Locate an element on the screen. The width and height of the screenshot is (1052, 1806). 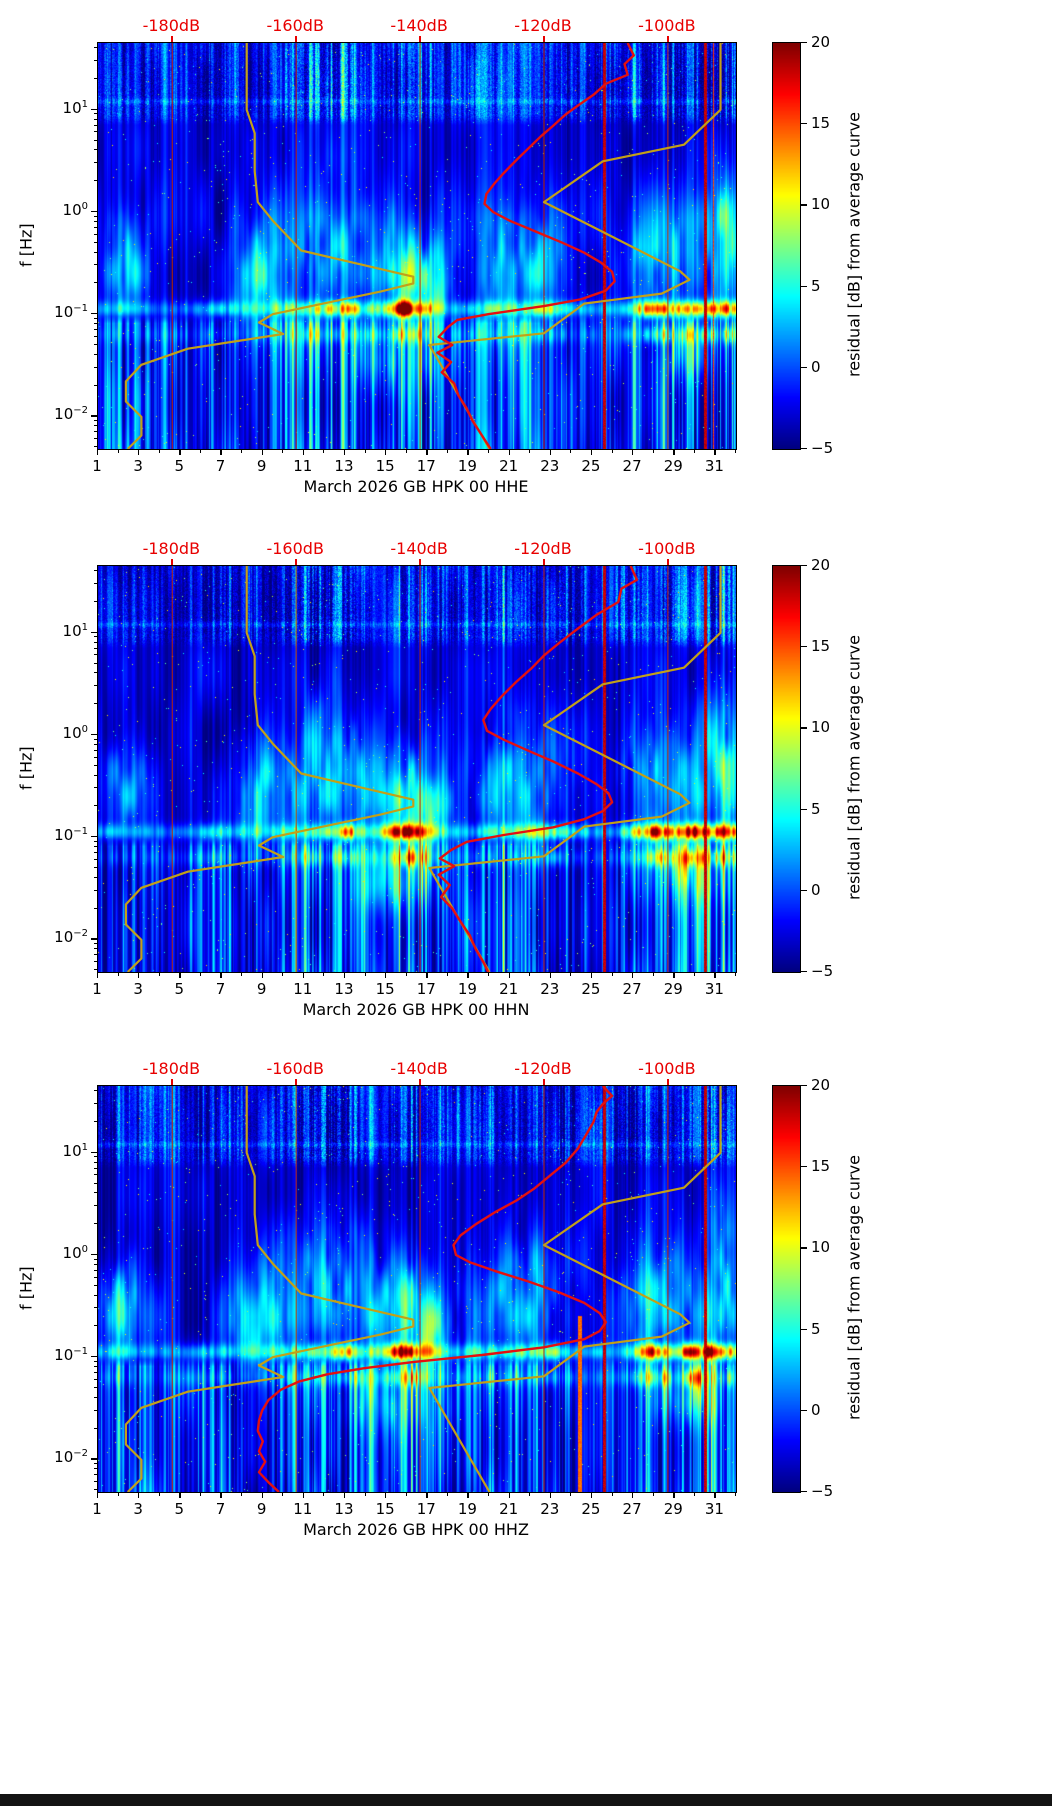
colorbar-tick-label: 10 is located at coordinates (821, 727).